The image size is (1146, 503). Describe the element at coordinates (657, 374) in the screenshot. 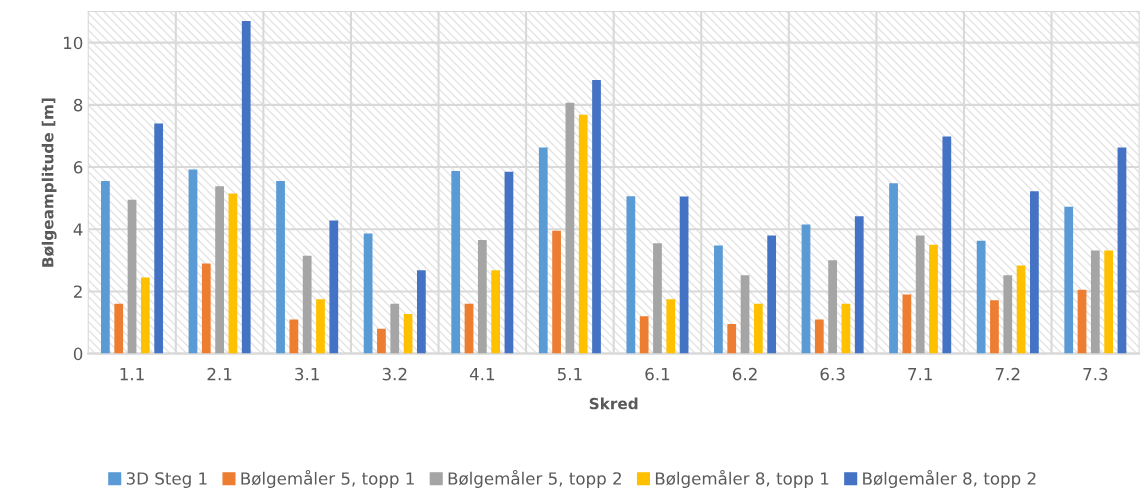

I see `x-tick-label: 6.1` at that location.